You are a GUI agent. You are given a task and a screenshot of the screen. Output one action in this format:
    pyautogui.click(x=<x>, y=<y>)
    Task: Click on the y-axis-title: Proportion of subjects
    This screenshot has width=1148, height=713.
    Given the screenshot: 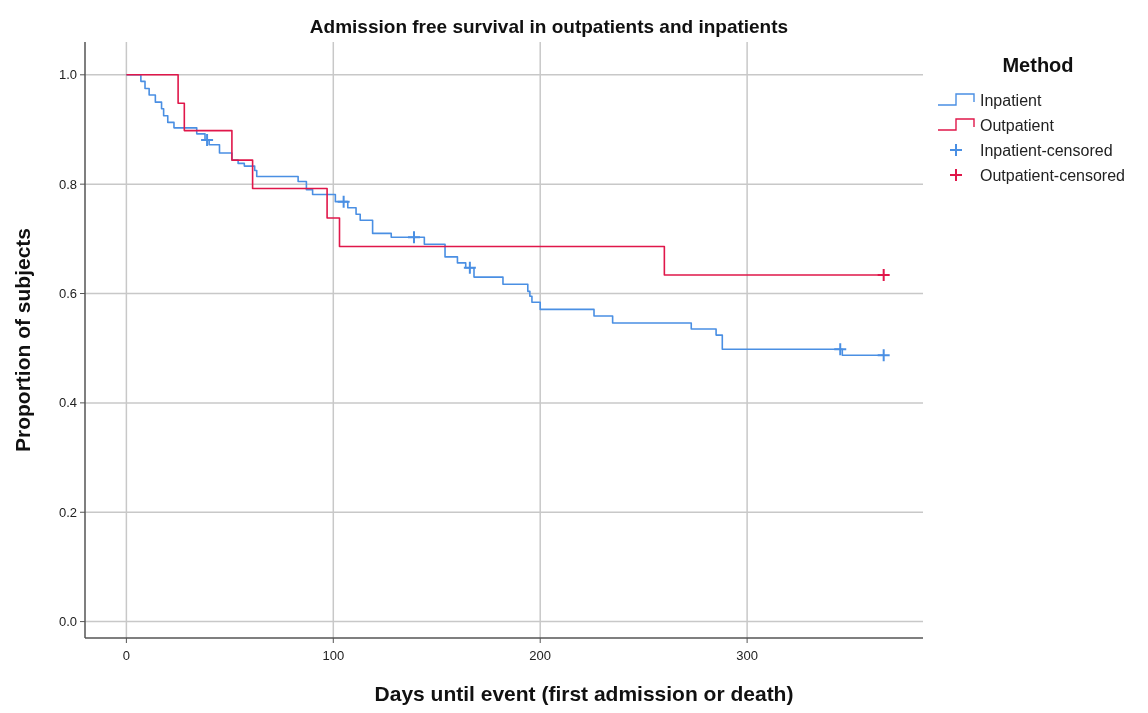 What is the action you would take?
    pyautogui.click(x=22, y=340)
    